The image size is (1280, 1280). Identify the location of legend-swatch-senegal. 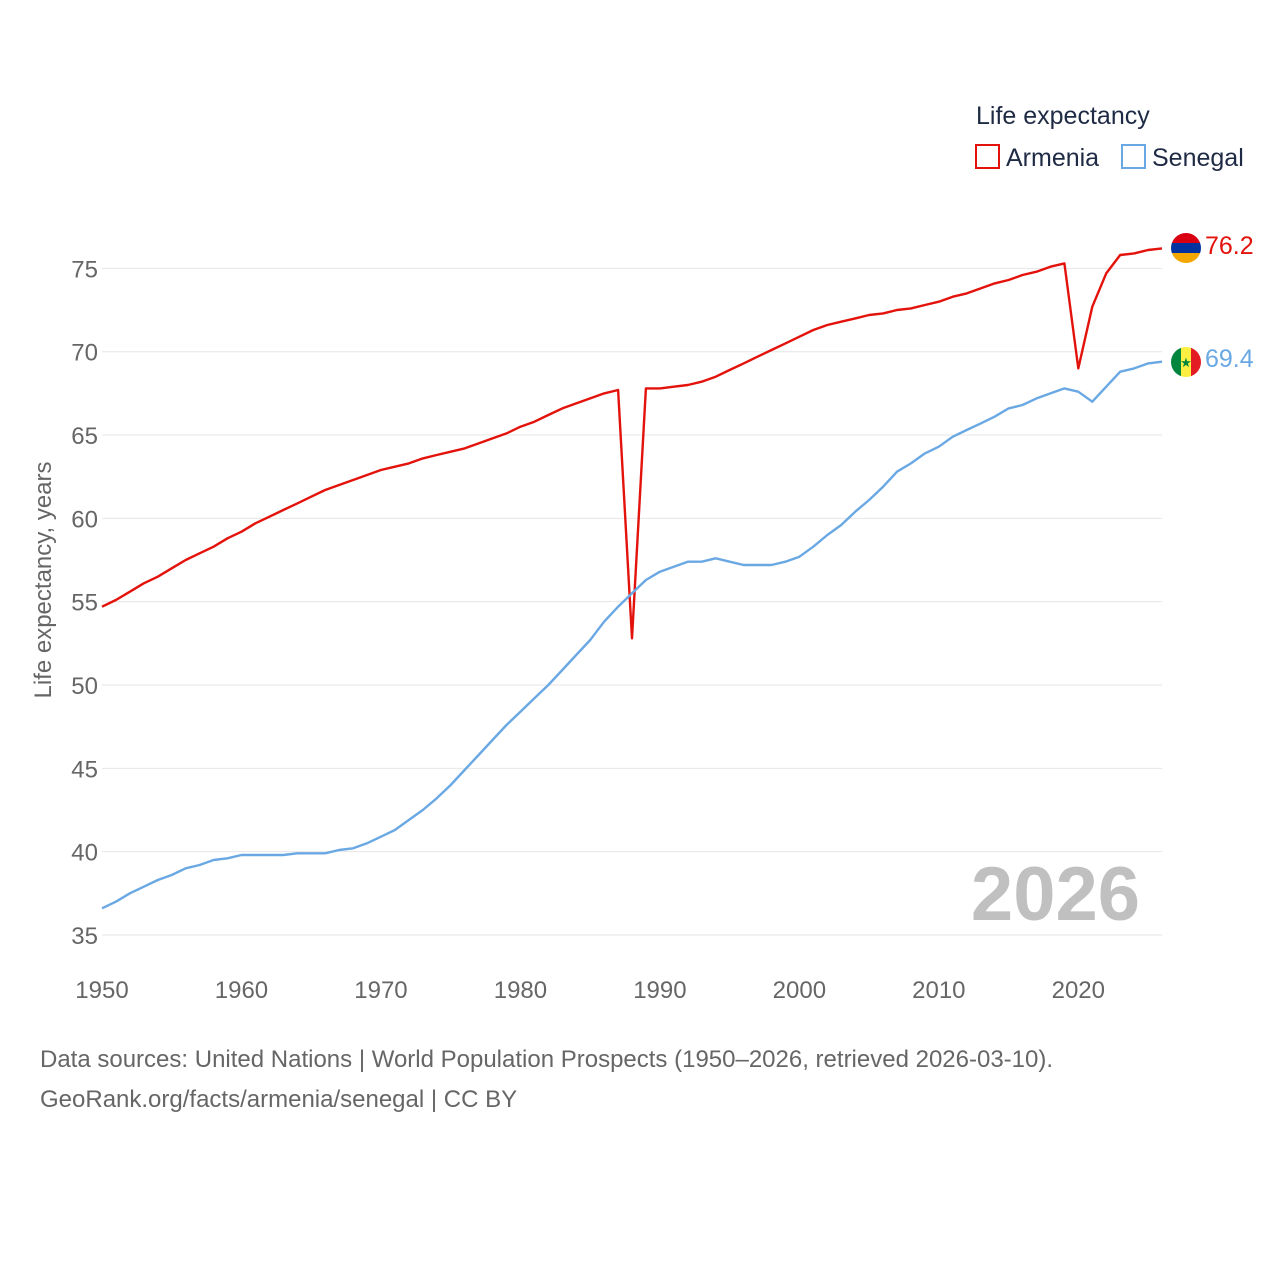
(1133, 156).